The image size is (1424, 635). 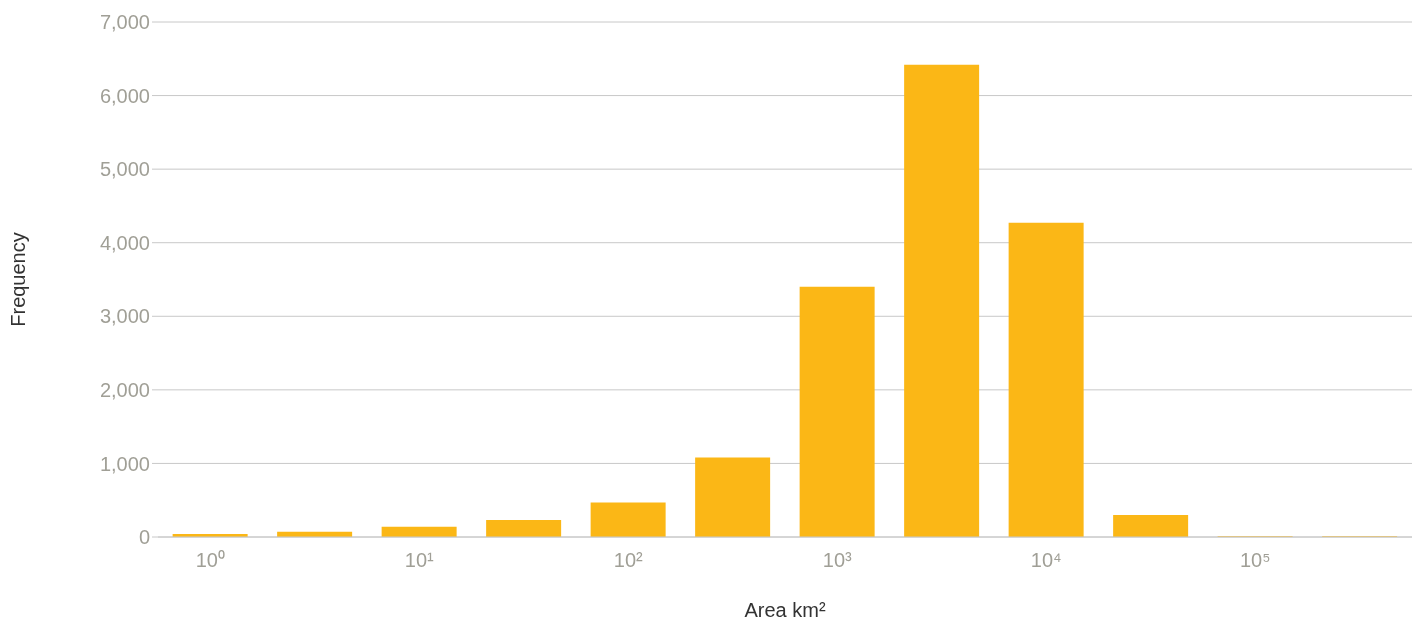 I want to click on x-tick-label: 10⁰, so click(x=210, y=560).